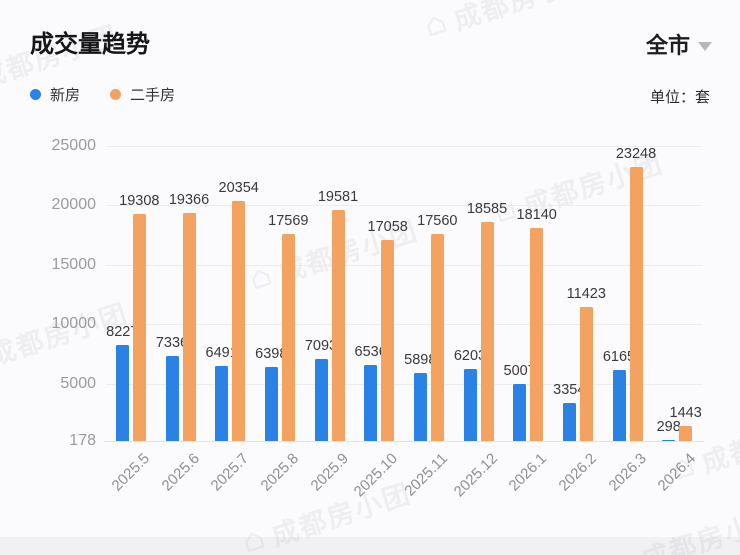  What do you see at coordinates (668, 426) in the screenshot?
I see `bar-value-label: 298` at bounding box center [668, 426].